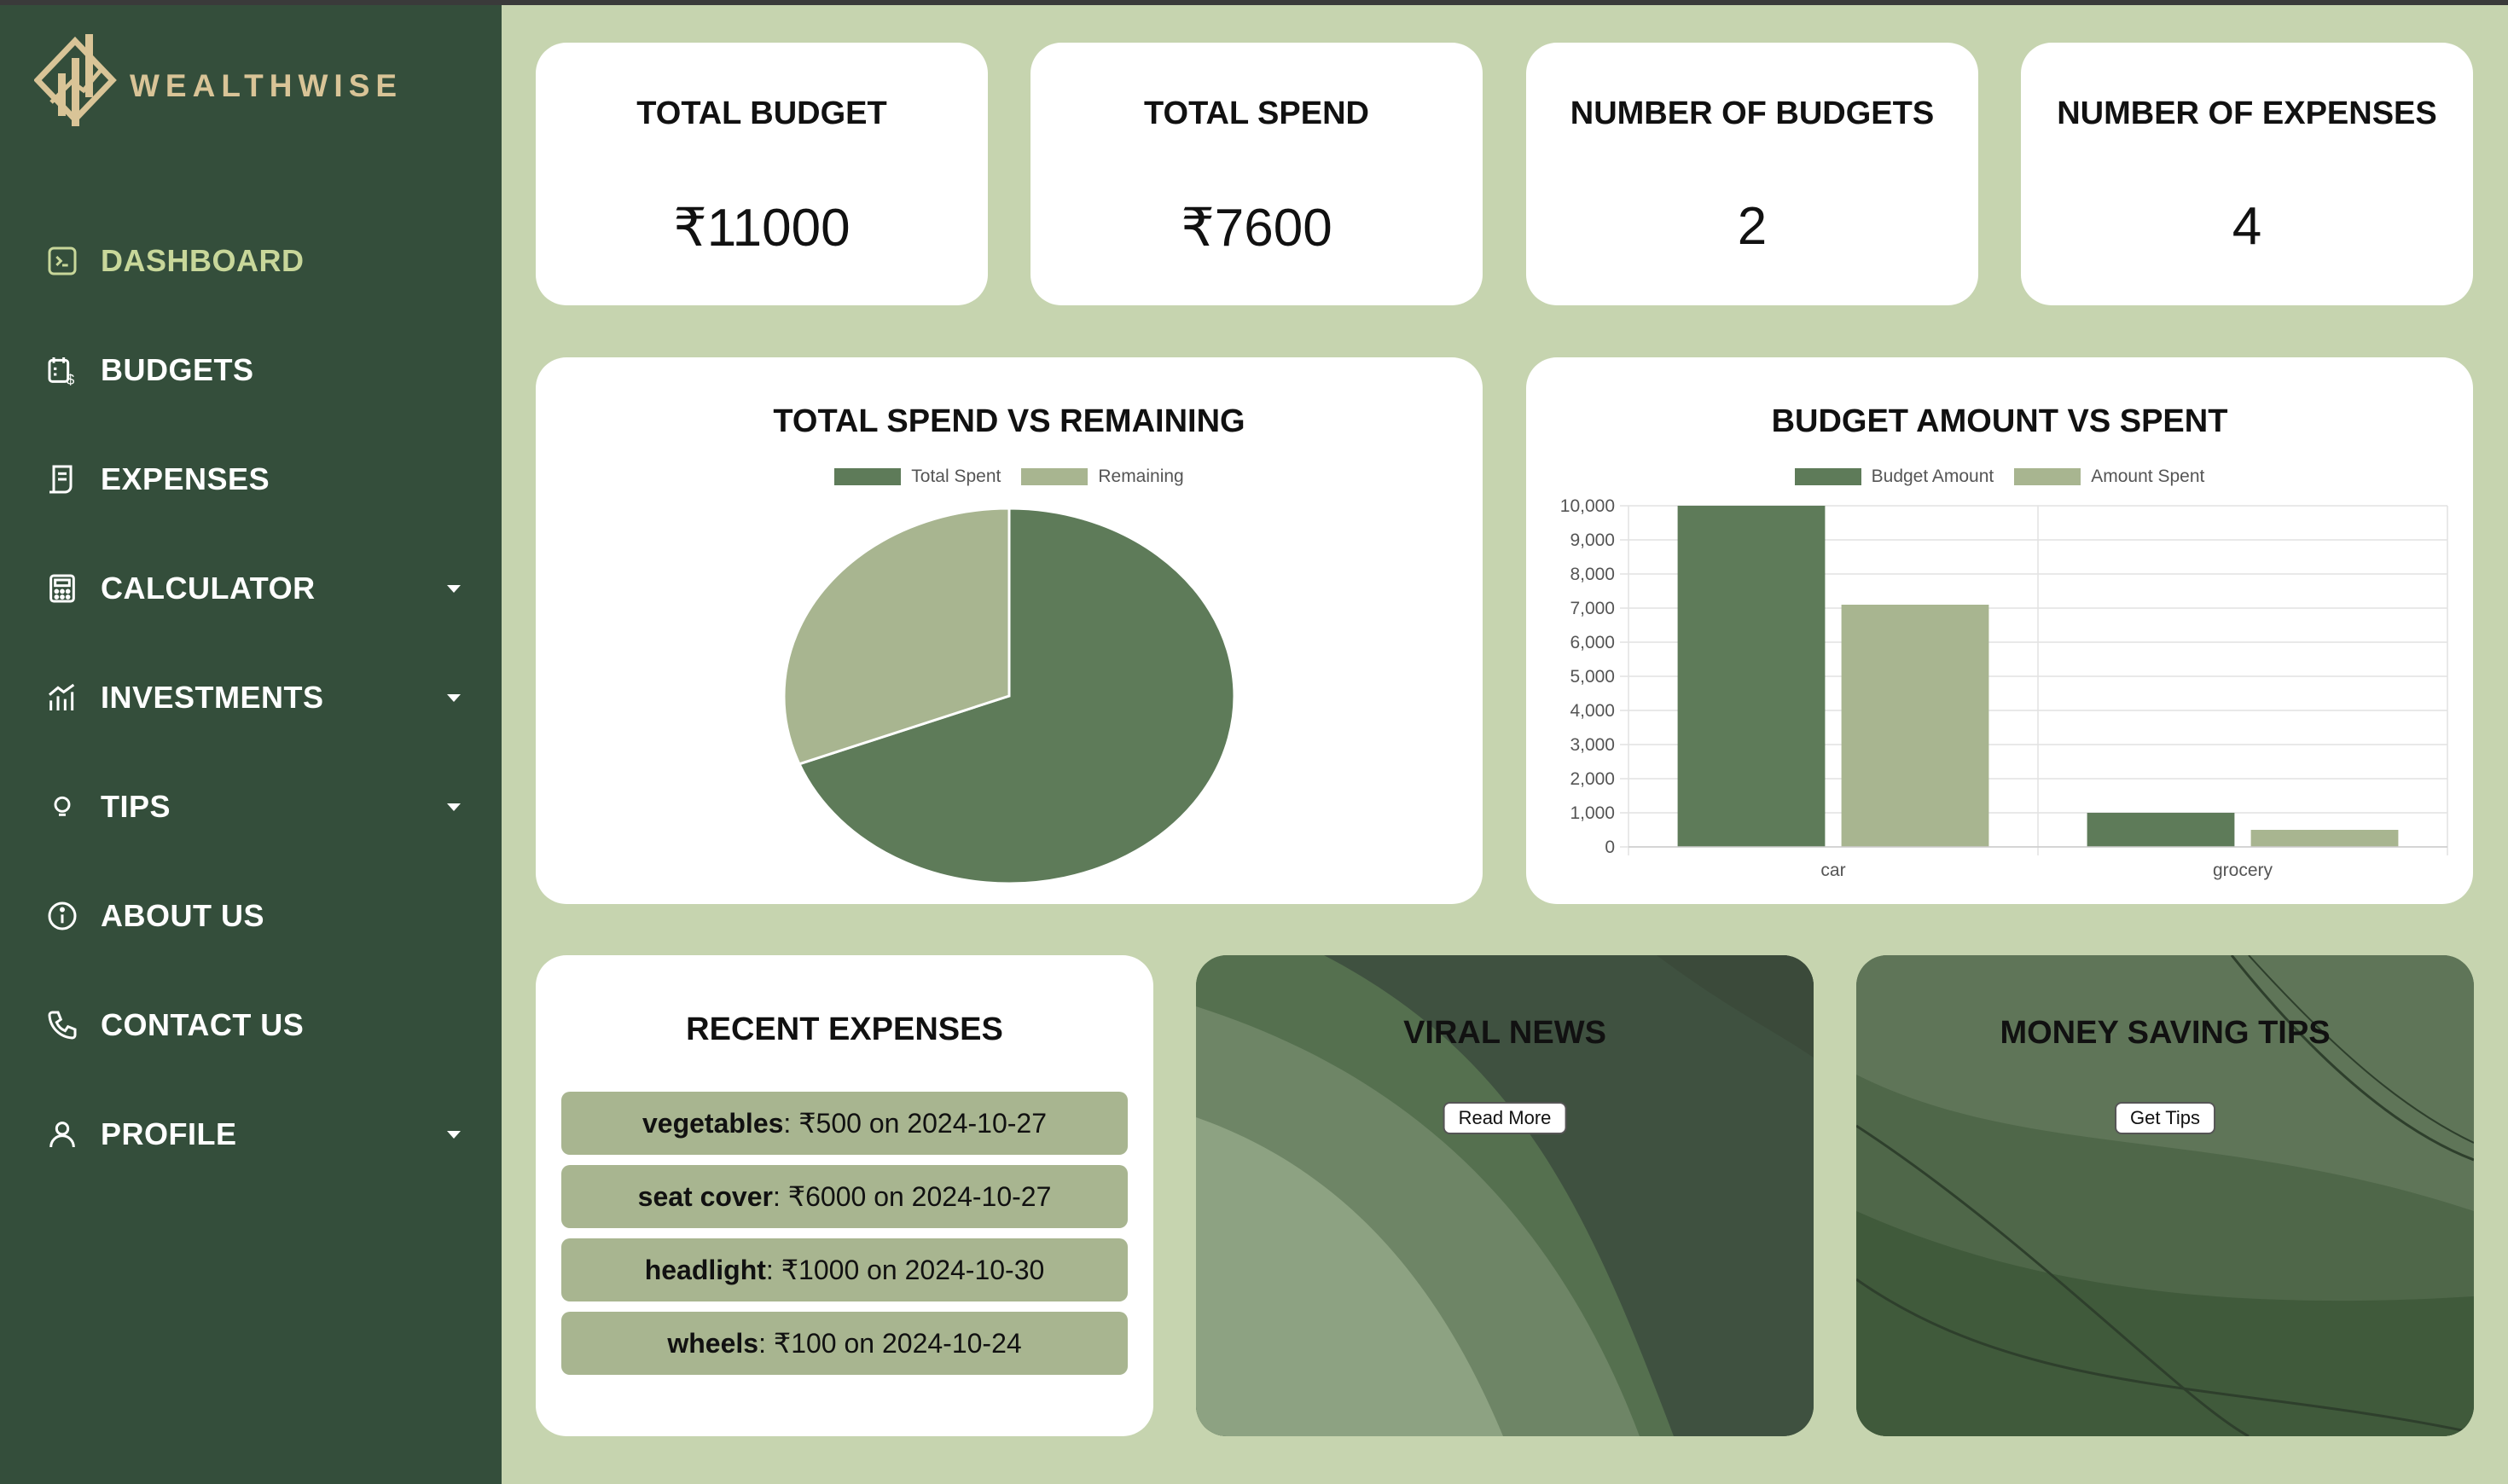 This screenshot has width=2508, height=1484. What do you see at coordinates (203, 1024) in the screenshot?
I see `sidebar-item-label: CONTACT US` at bounding box center [203, 1024].